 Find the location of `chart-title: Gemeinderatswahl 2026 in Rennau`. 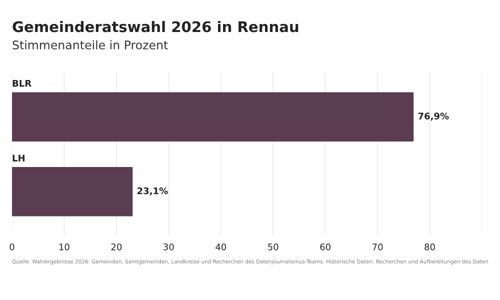

chart-title: Gemeinderatswahl 2026 in Rennau is located at coordinates (155, 26).